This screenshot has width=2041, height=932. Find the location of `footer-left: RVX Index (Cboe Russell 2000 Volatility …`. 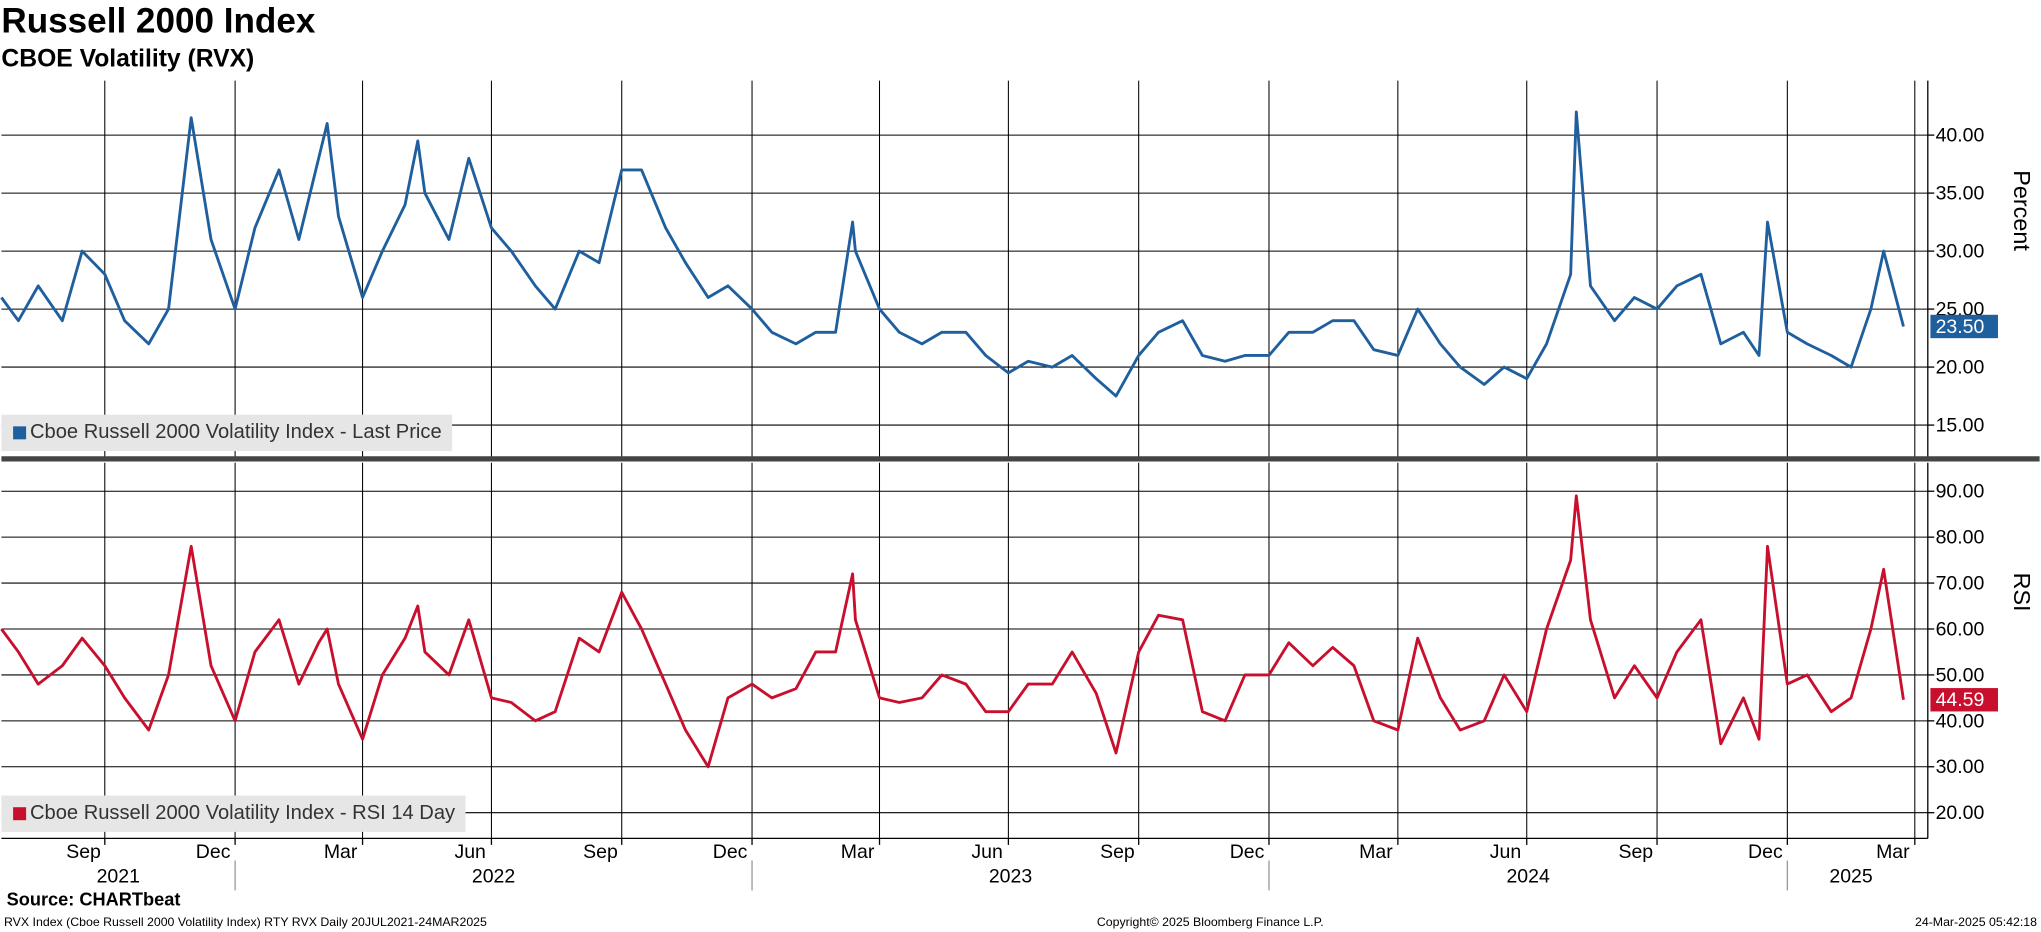

footer-left: RVX Index (Cboe Russell 2000 Volatility … is located at coordinates (245, 922).